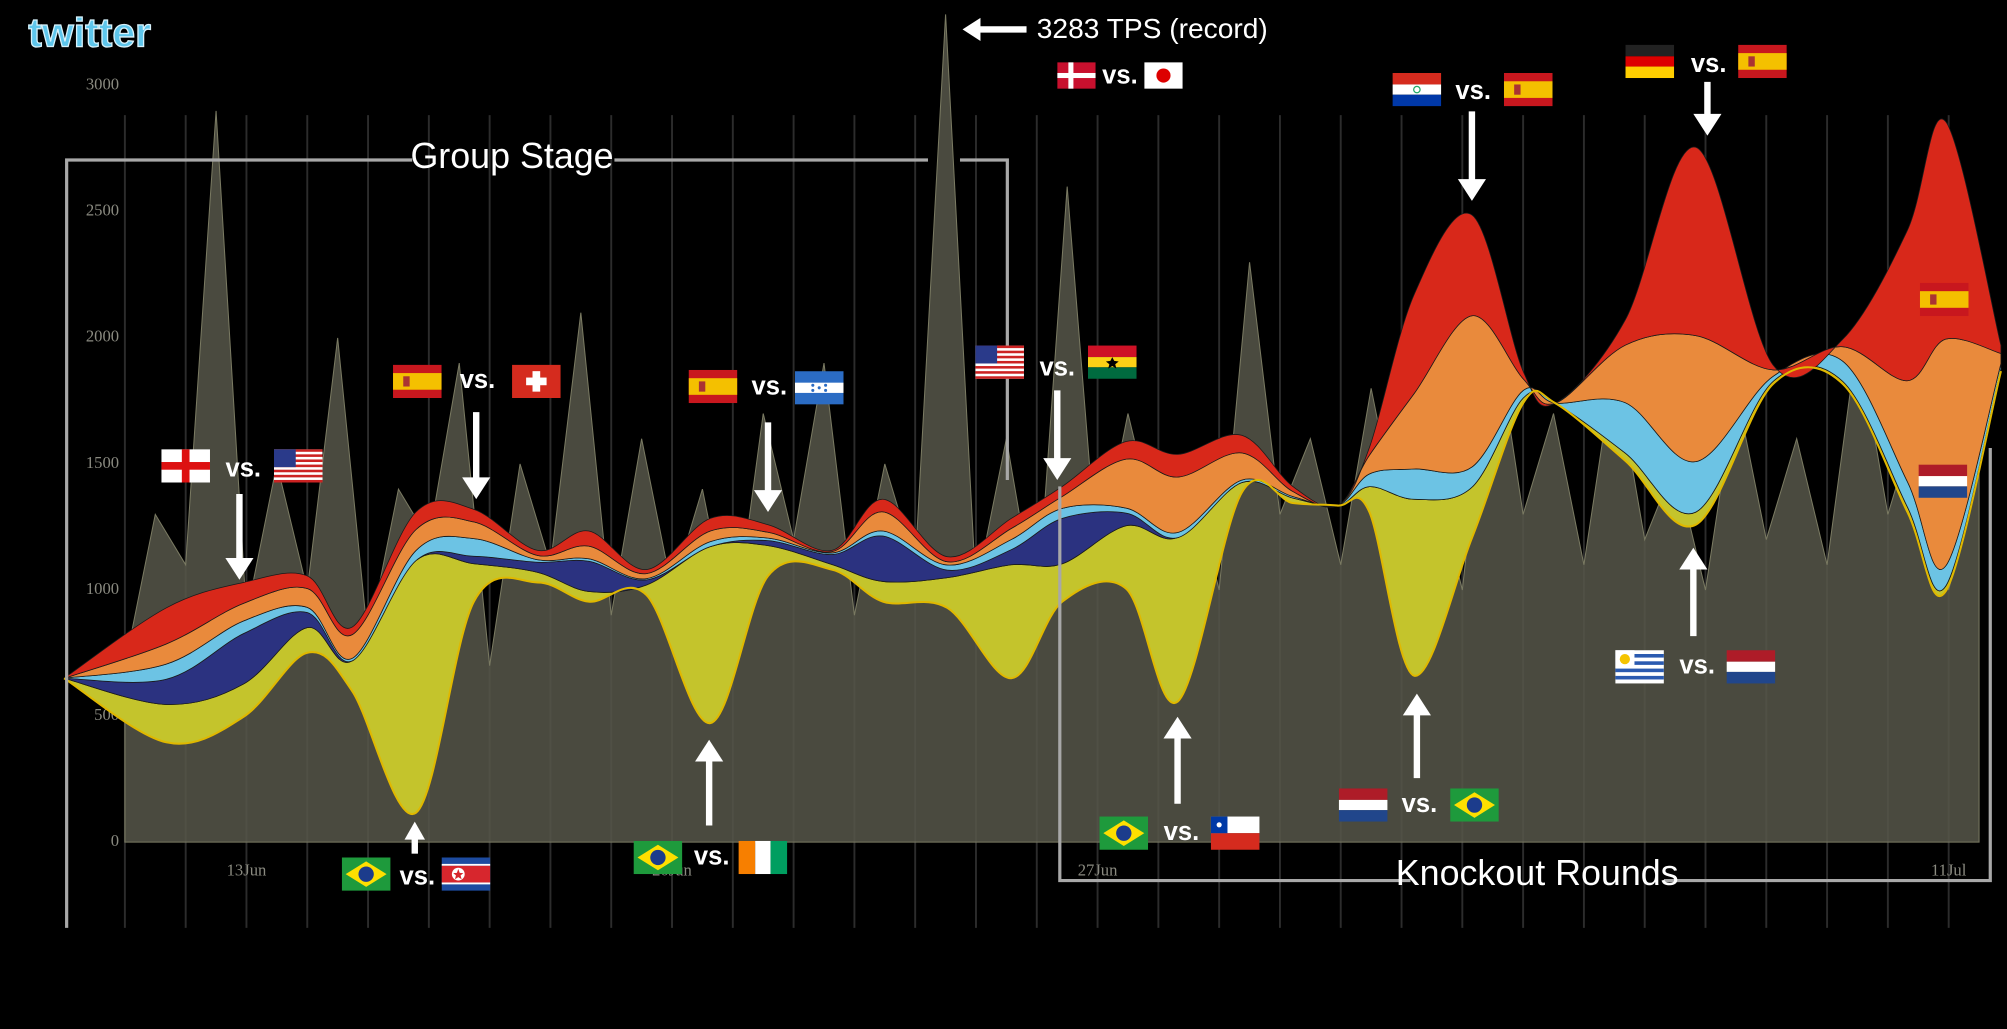 The height and width of the screenshot is (1029, 2007). Describe the element at coordinates (1098, 869) in the screenshot. I see `x-tick-label: 27Jun` at that location.